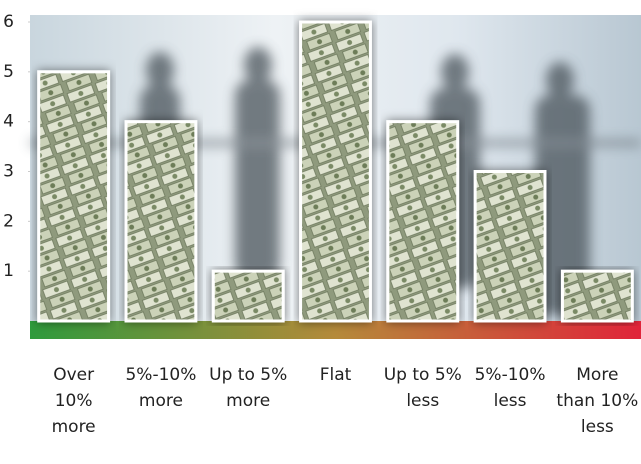  What do you see at coordinates (510, 388) in the screenshot?
I see `x-tick-label: 5%-10% less` at bounding box center [510, 388].